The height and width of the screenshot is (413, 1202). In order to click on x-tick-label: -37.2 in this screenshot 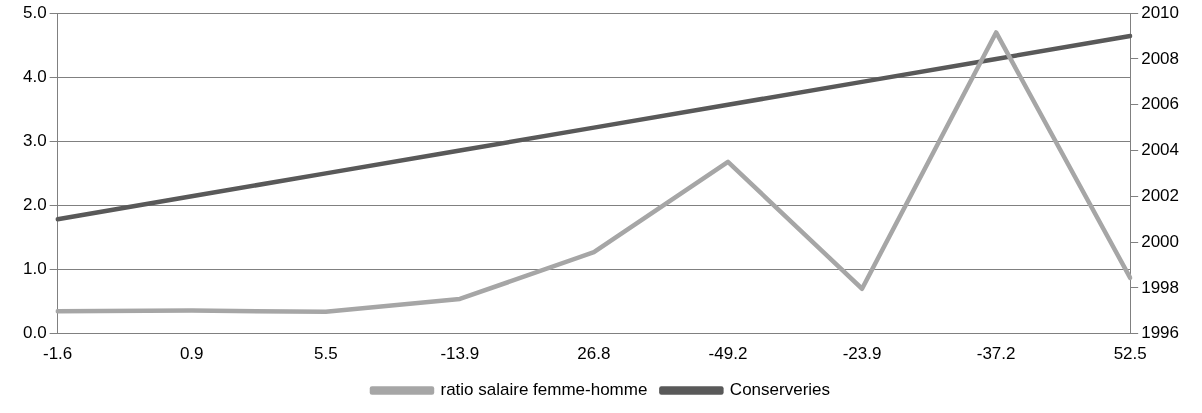, I will do `click(996, 354)`.